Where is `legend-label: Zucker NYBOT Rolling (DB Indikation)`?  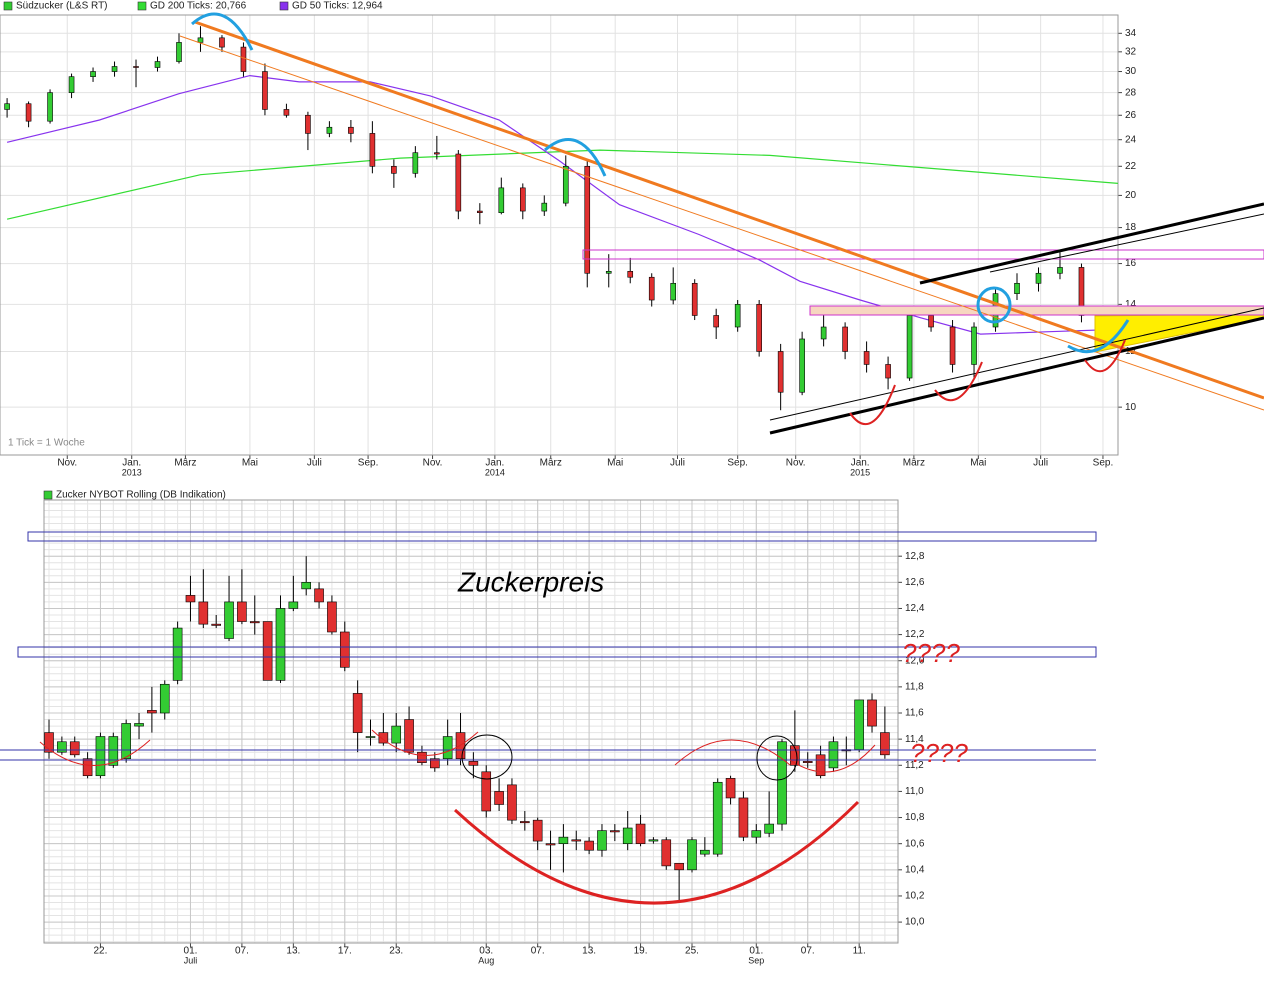
legend-label: Zucker NYBOT Rolling (DB Indikation) is located at coordinates (141, 495).